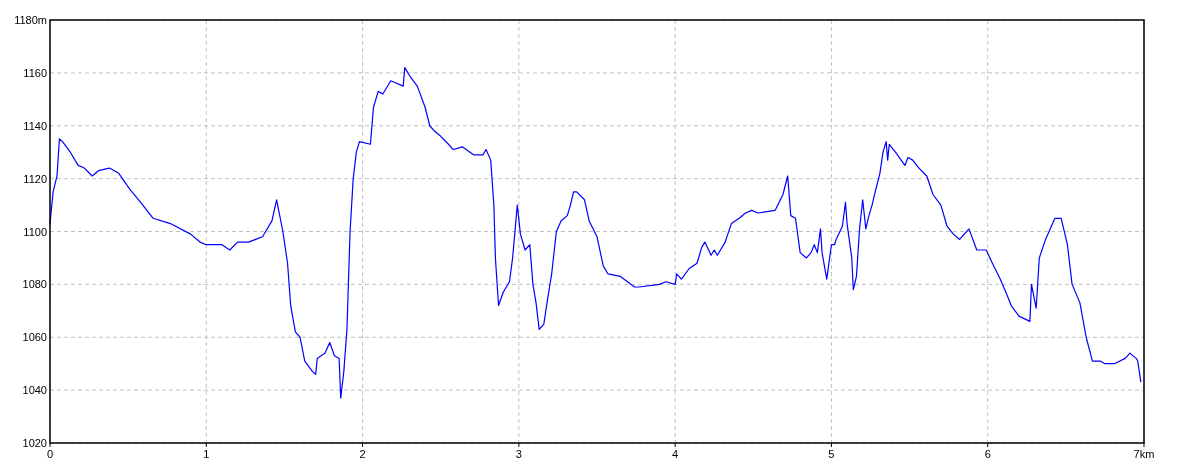  I want to click on y-tick-label: 1060, so click(34, 337).